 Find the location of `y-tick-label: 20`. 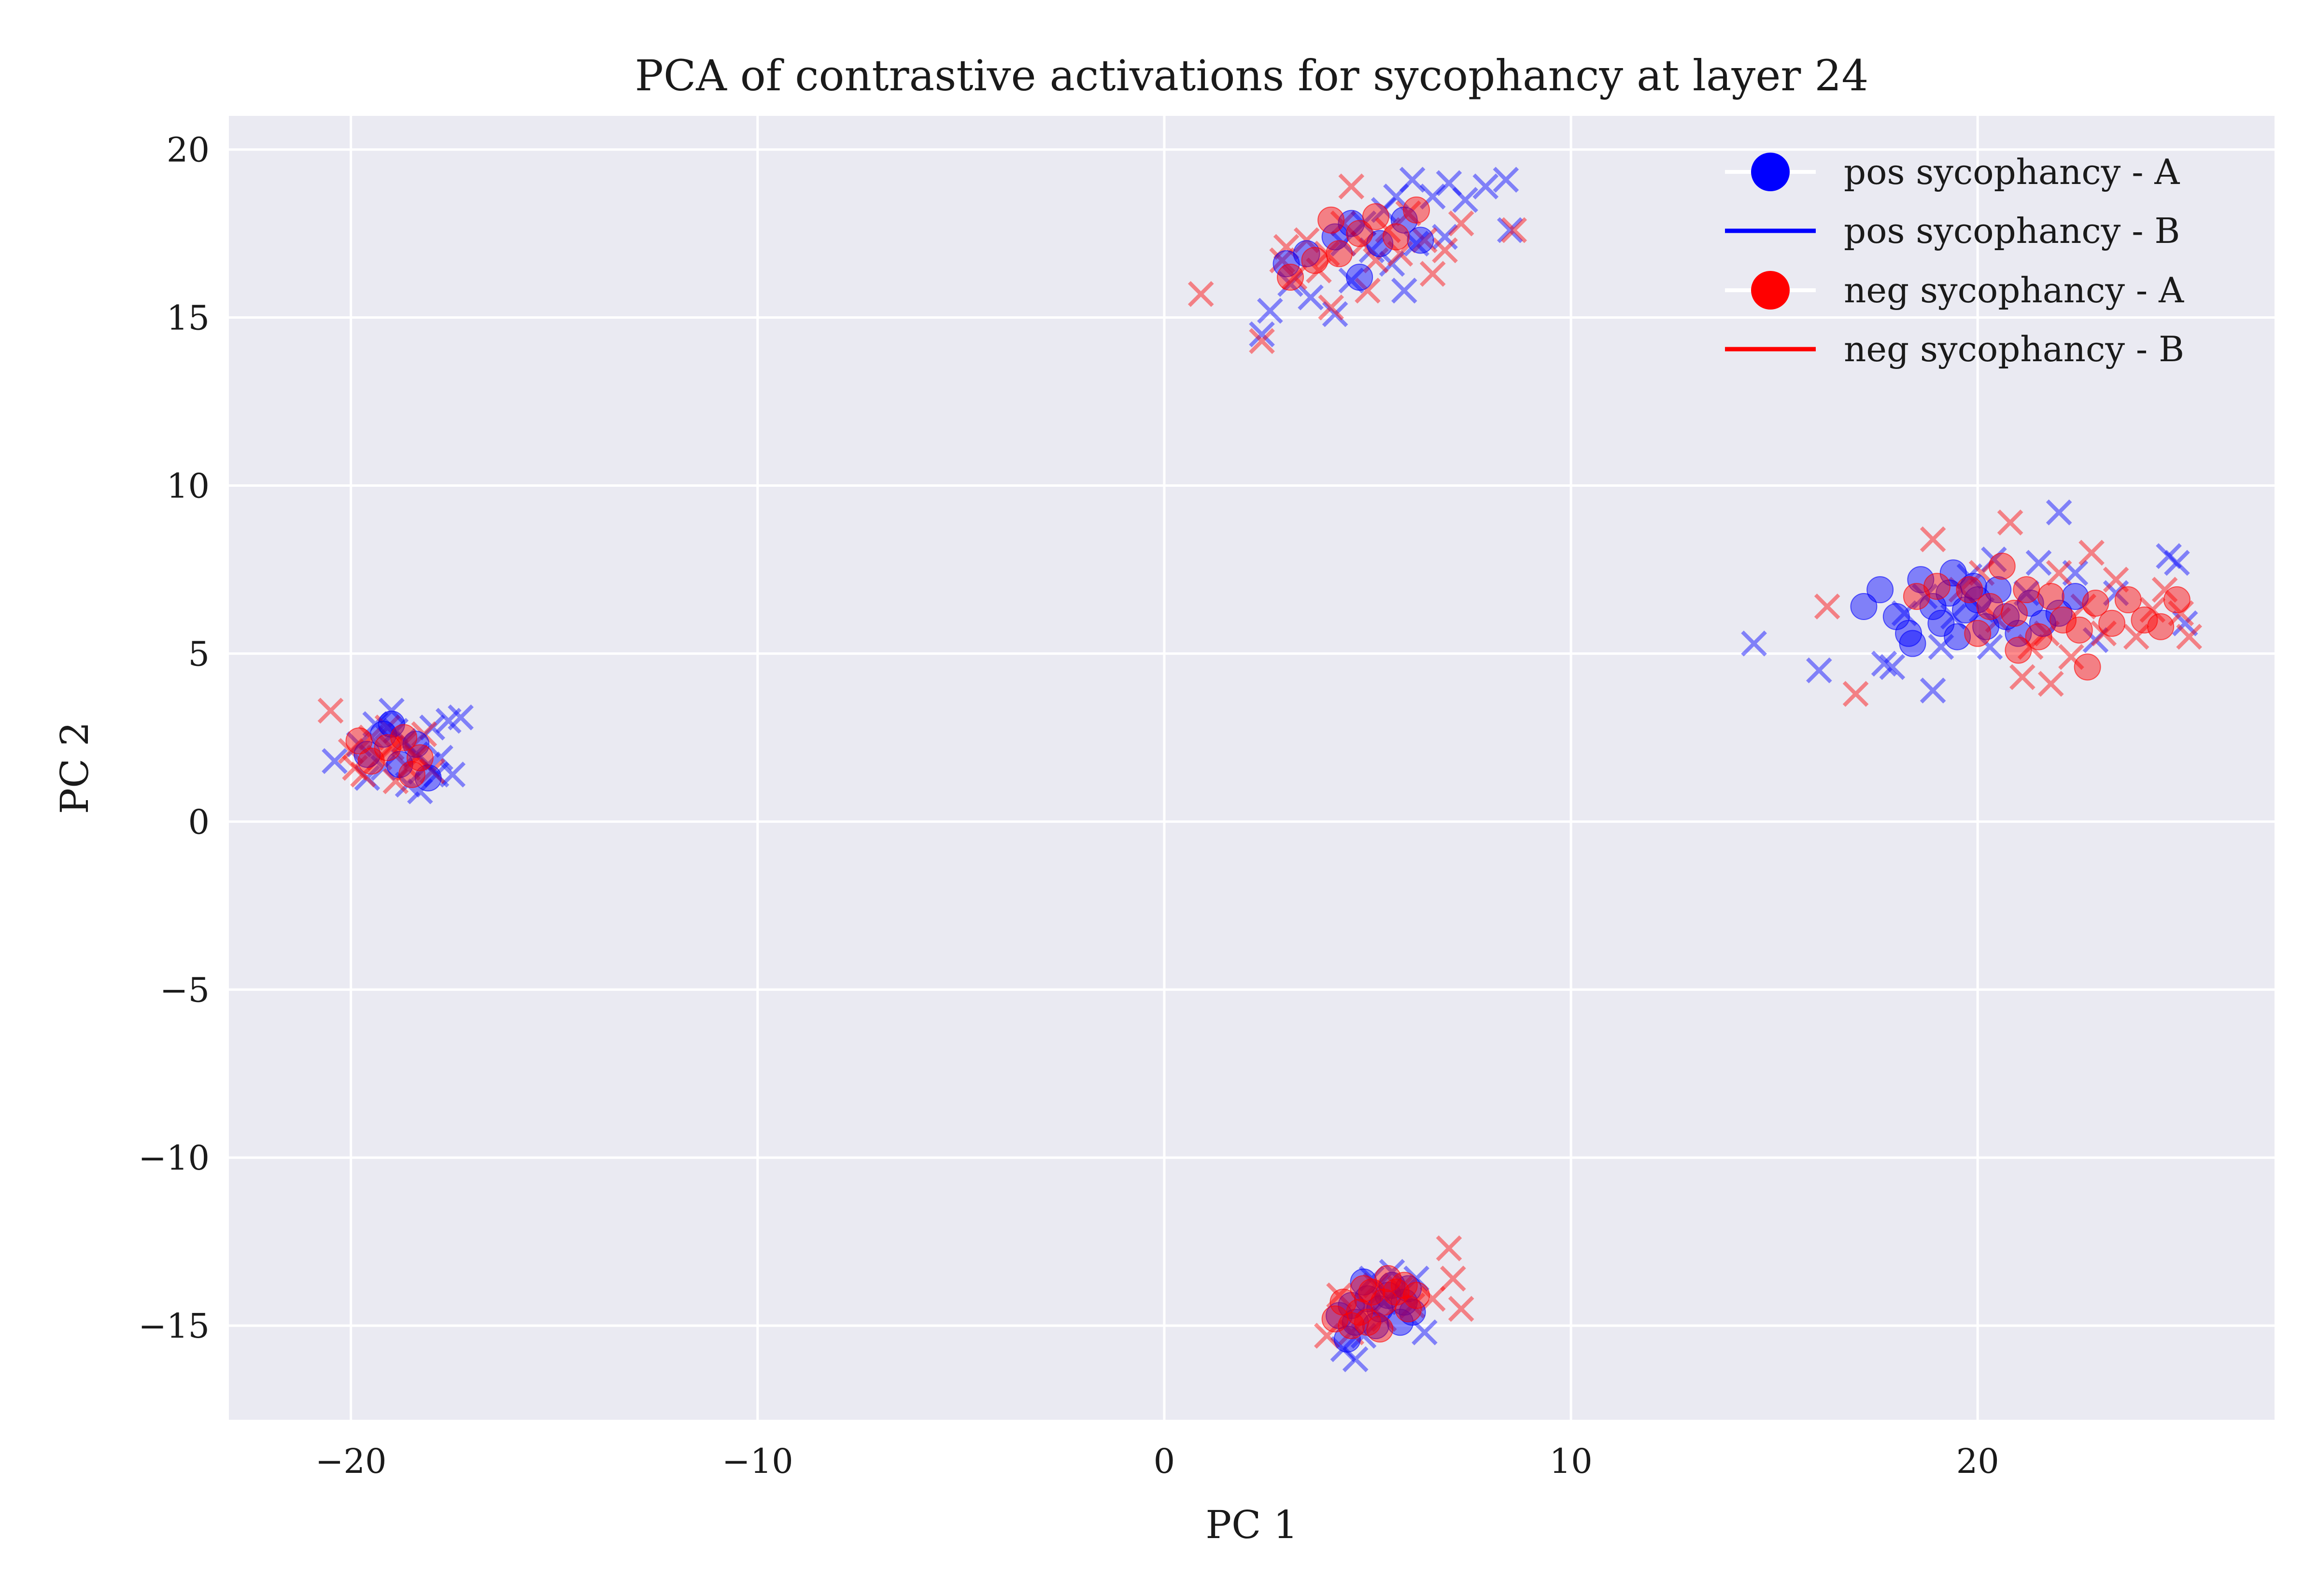

y-tick-label: 20 is located at coordinates (189, 150).